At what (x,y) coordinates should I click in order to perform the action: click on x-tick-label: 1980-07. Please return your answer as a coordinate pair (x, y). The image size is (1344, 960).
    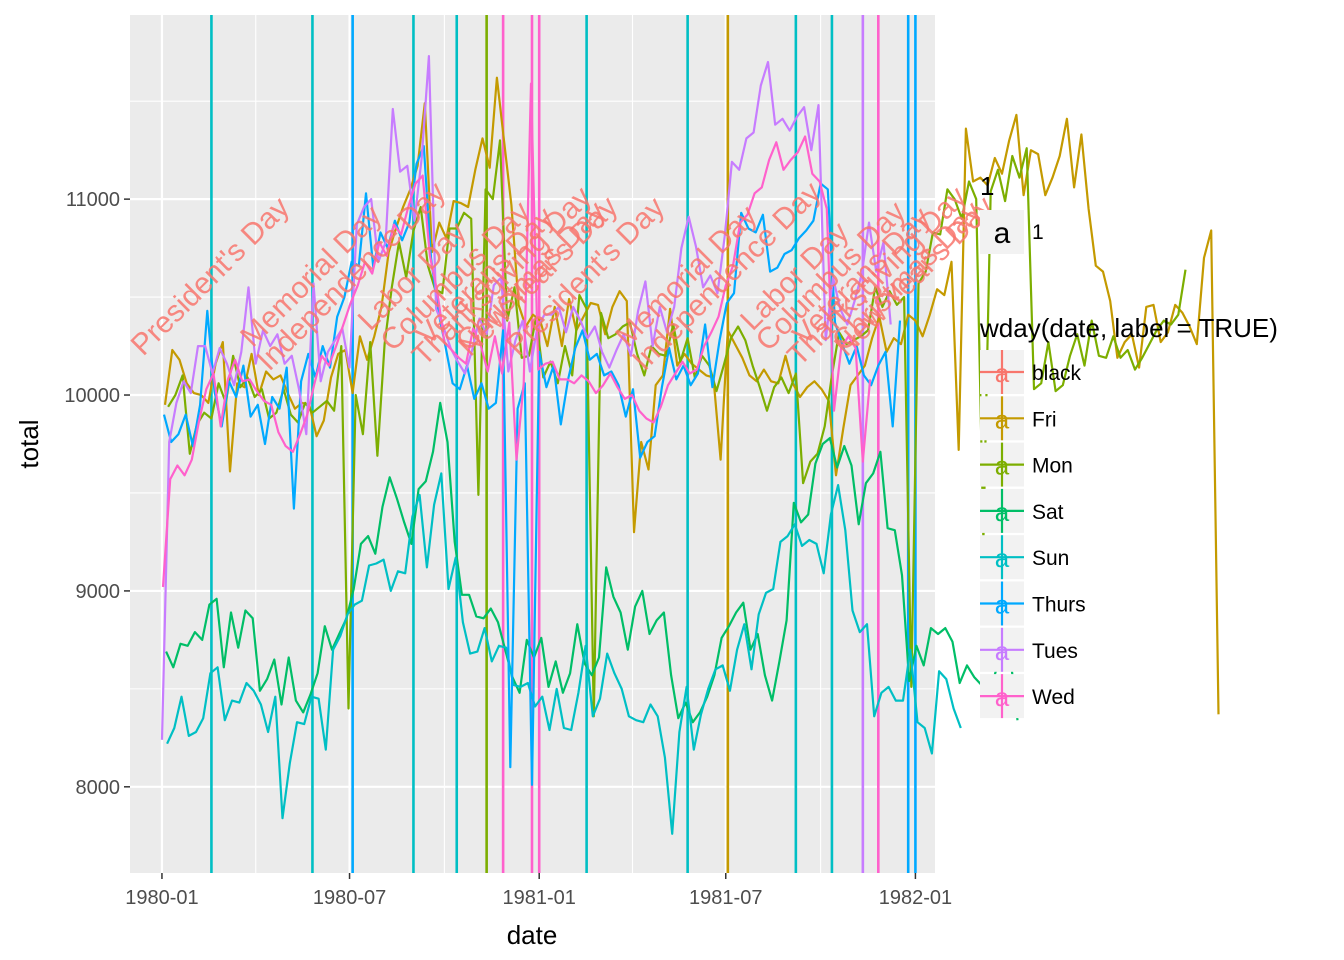
    Looking at the image, I should click on (349, 898).